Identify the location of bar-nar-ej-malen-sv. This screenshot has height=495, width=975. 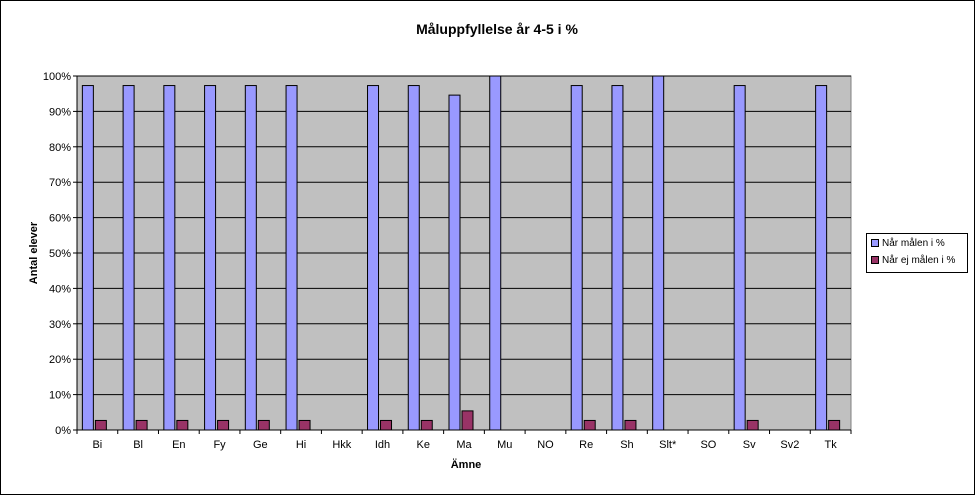
(752, 425).